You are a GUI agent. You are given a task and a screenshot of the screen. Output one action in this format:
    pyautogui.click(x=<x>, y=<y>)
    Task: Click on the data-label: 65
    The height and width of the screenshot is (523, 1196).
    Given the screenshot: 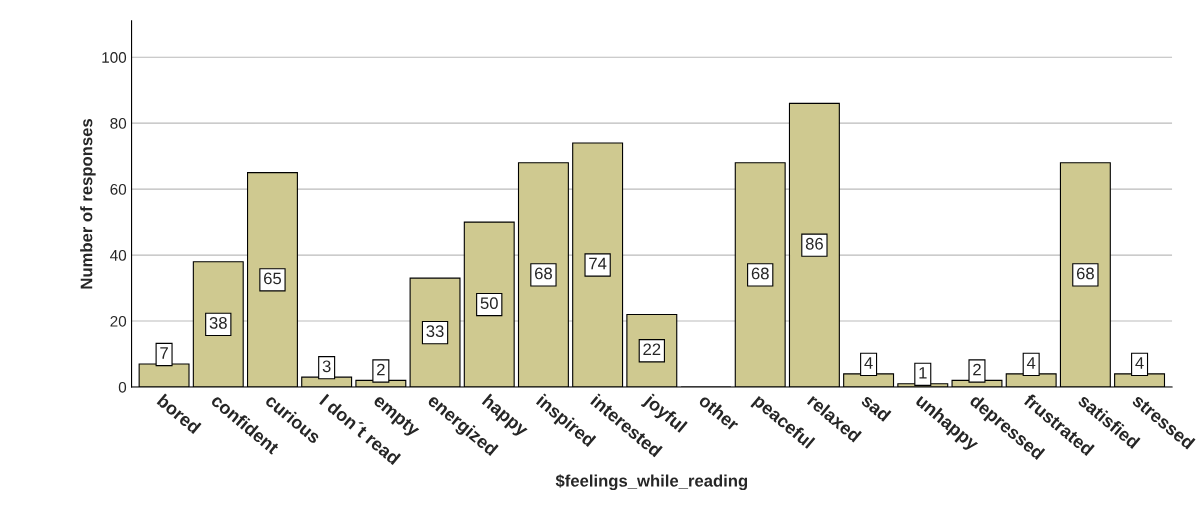 What is the action you would take?
    pyautogui.click(x=273, y=278)
    